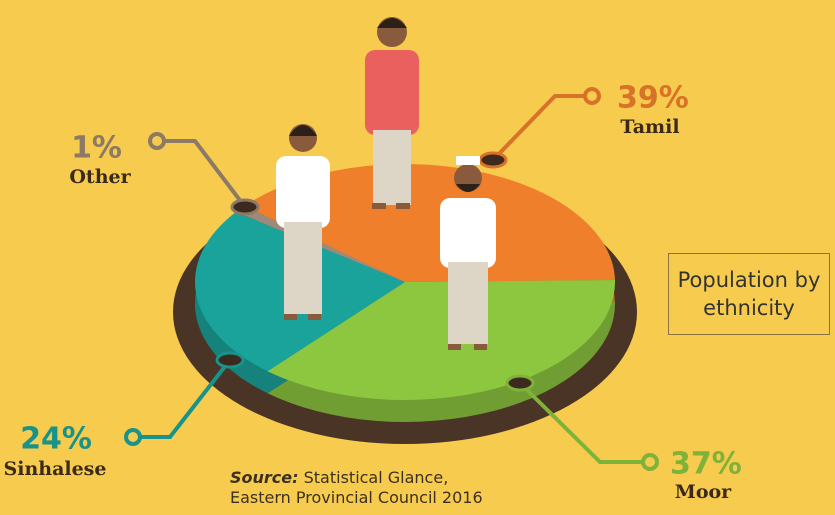 Image resolution: width=835 pixels, height=515 pixels. Describe the element at coordinates (703, 492) in the screenshot. I see `category-label: Moor` at that location.